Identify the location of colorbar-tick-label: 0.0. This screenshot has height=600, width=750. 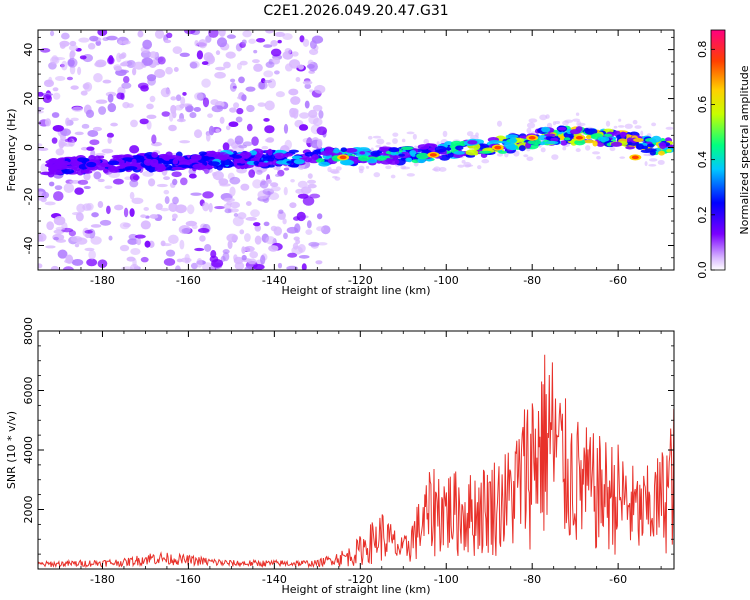
(702, 270).